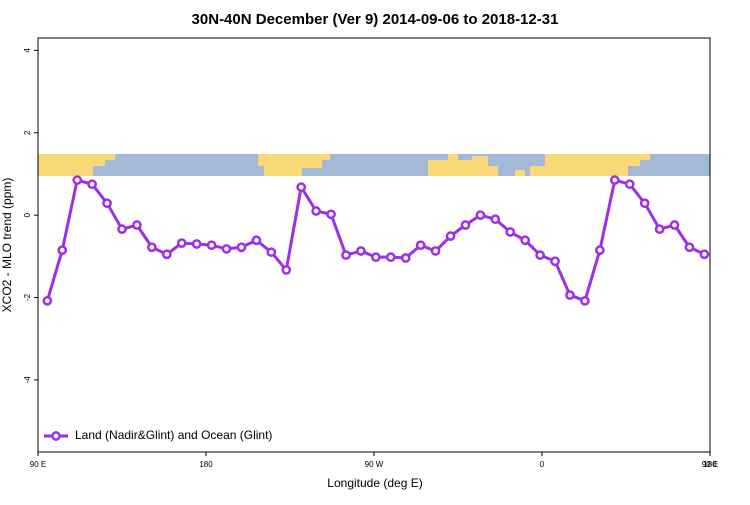  What do you see at coordinates (374, 483) in the screenshot?
I see `x-axis-label: Longitude (deg E)` at bounding box center [374, 483].